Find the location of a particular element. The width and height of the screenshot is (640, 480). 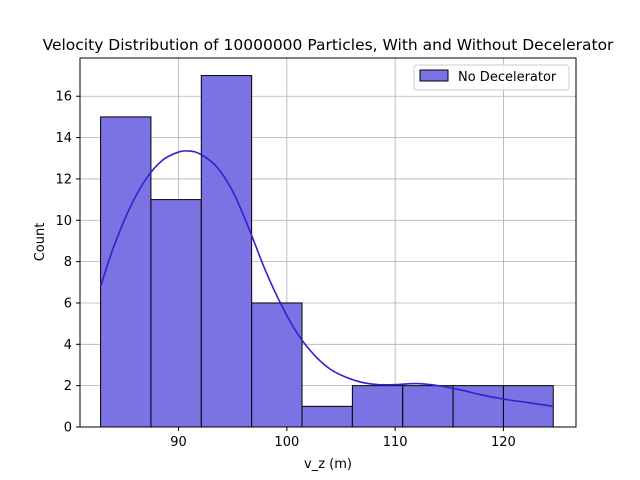

legend-label: No Decelerator is located at coordinates (507, 77).